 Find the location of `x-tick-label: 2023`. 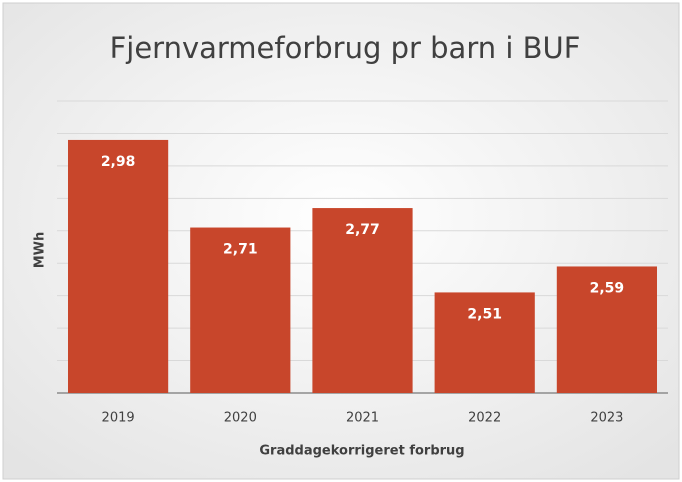

x-tick-label: 2023 is located at coordinates (606, 418).